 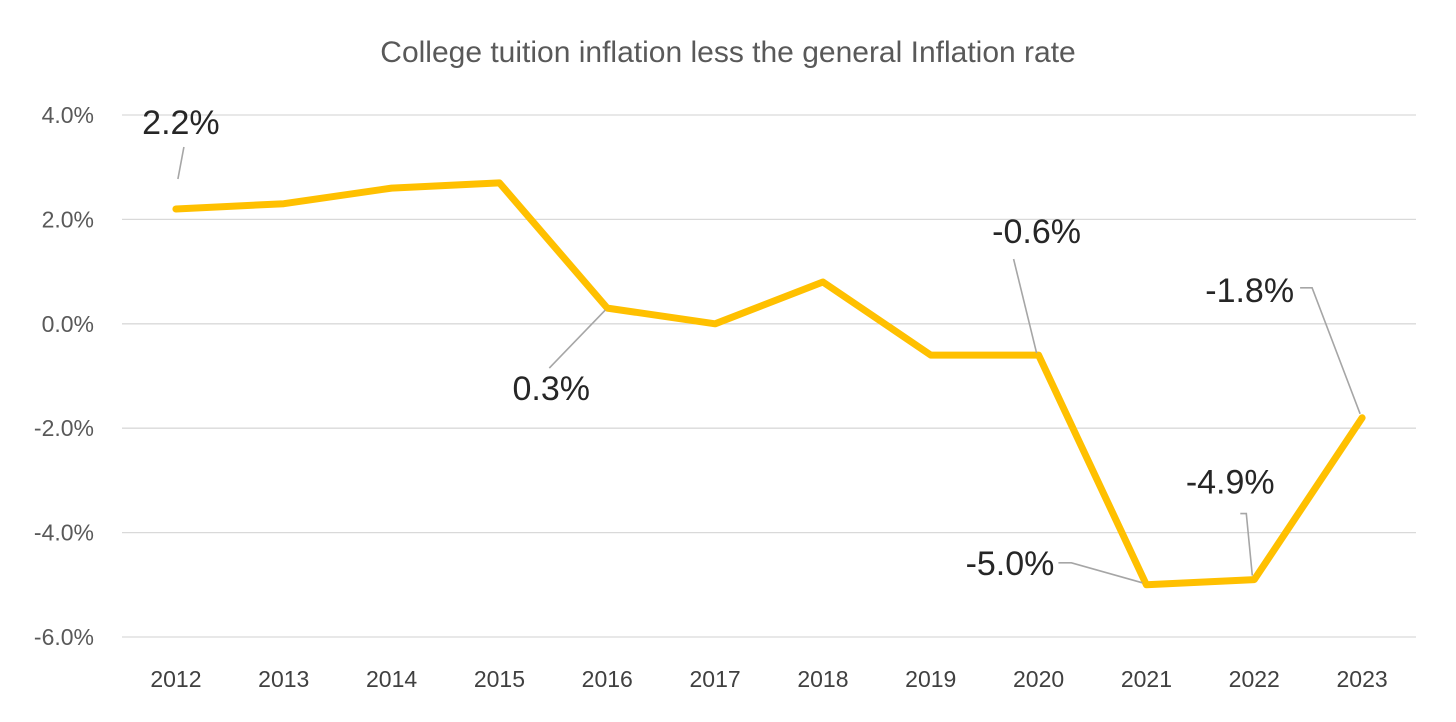 What do you see at coordinates (552, 389) in the screenshot?
I see `data-label: 0.3%` at bounding box center [552, 389].